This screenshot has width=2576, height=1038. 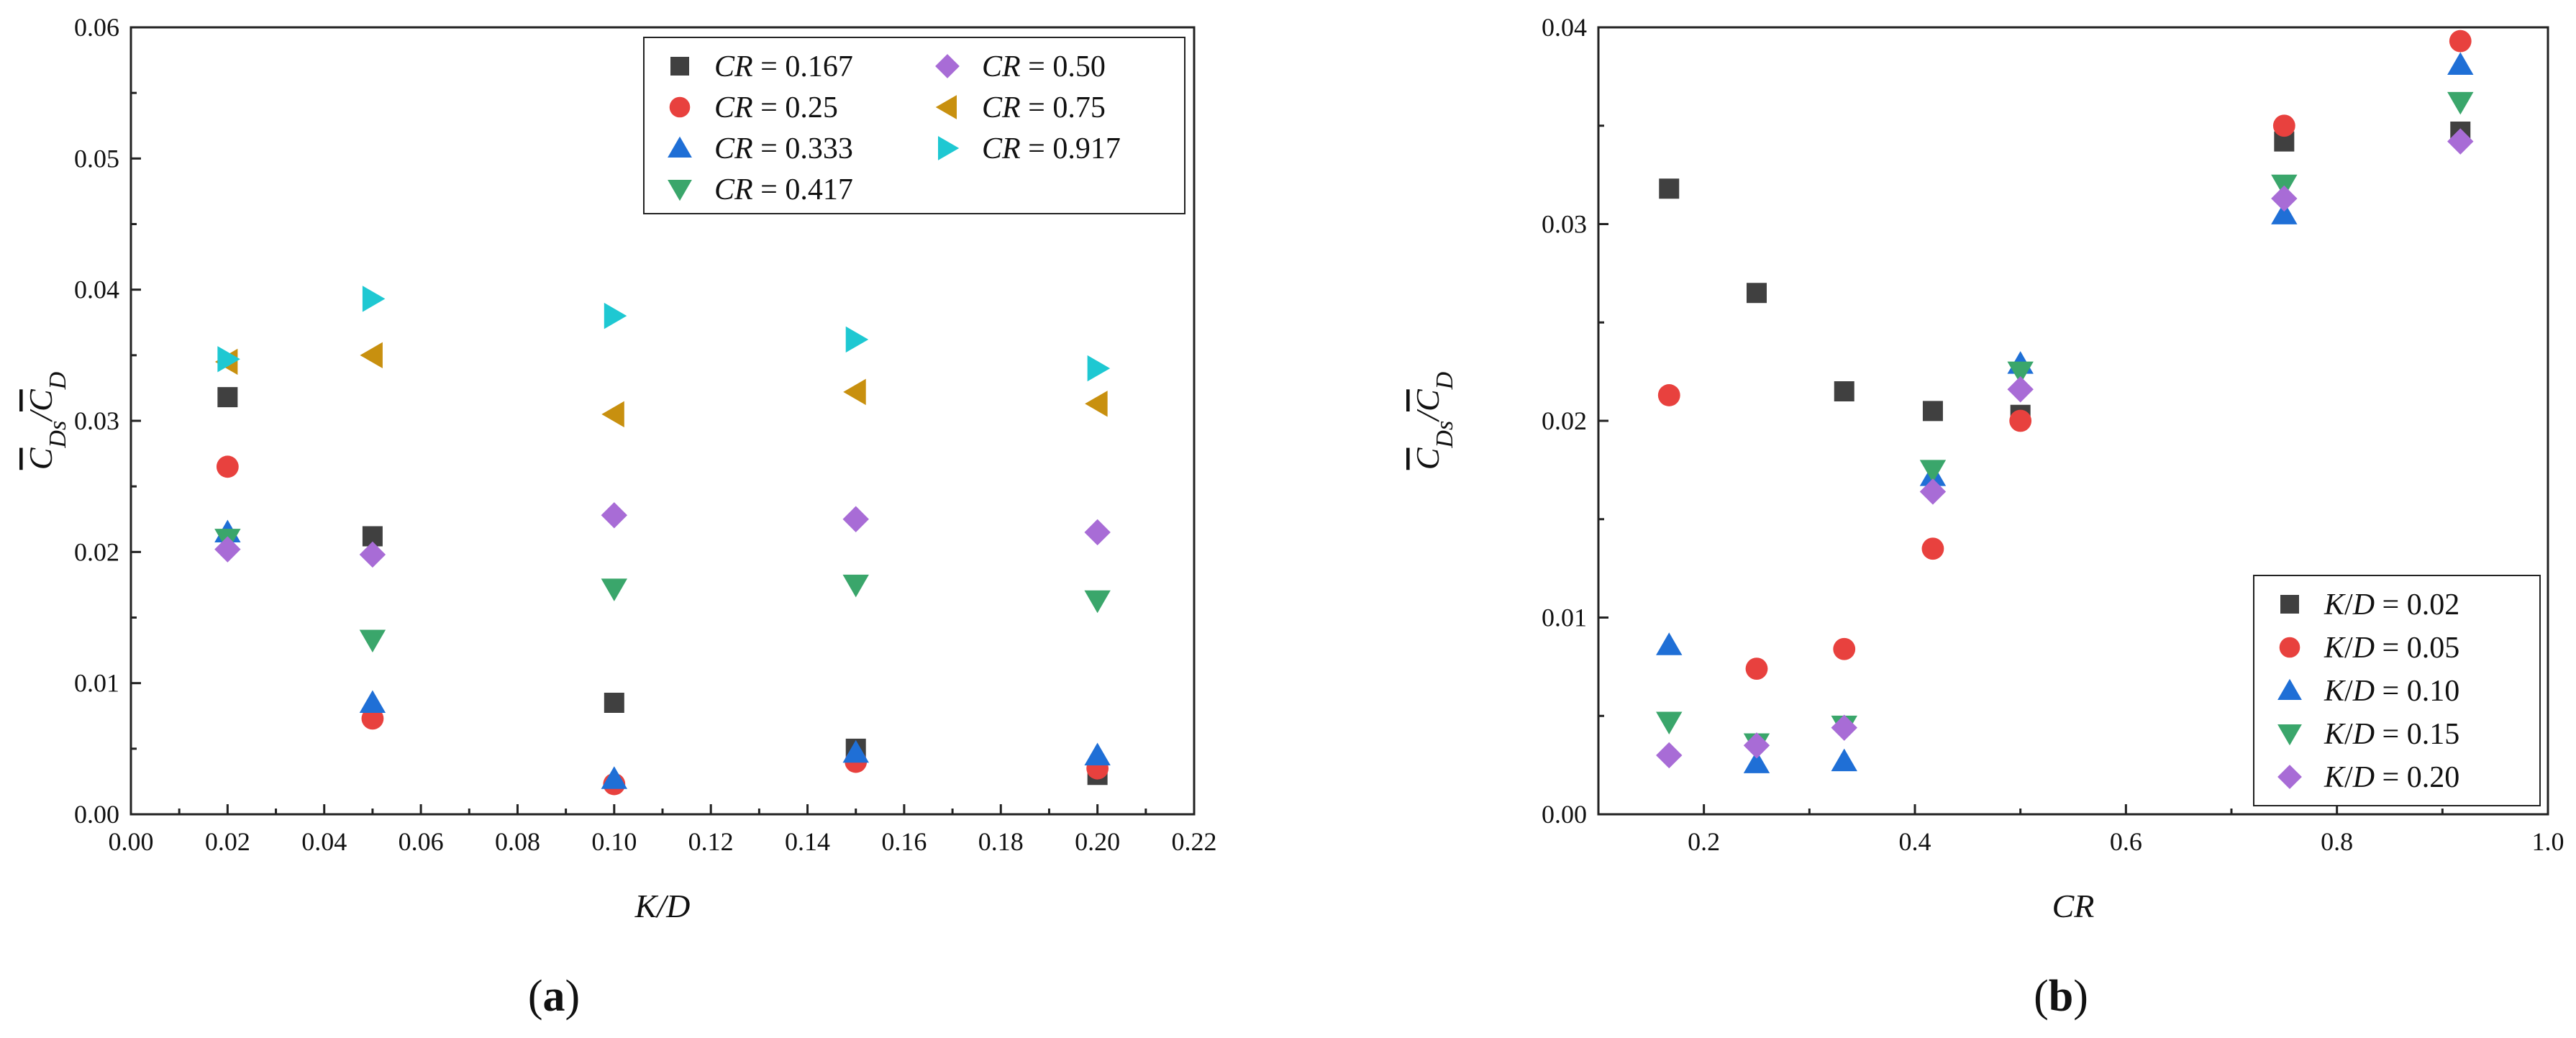 What do you see at coordinates (2073, 906) in the screenshot?
I see `x-axis-title-b: CR` at bounding box center [2073, 906].